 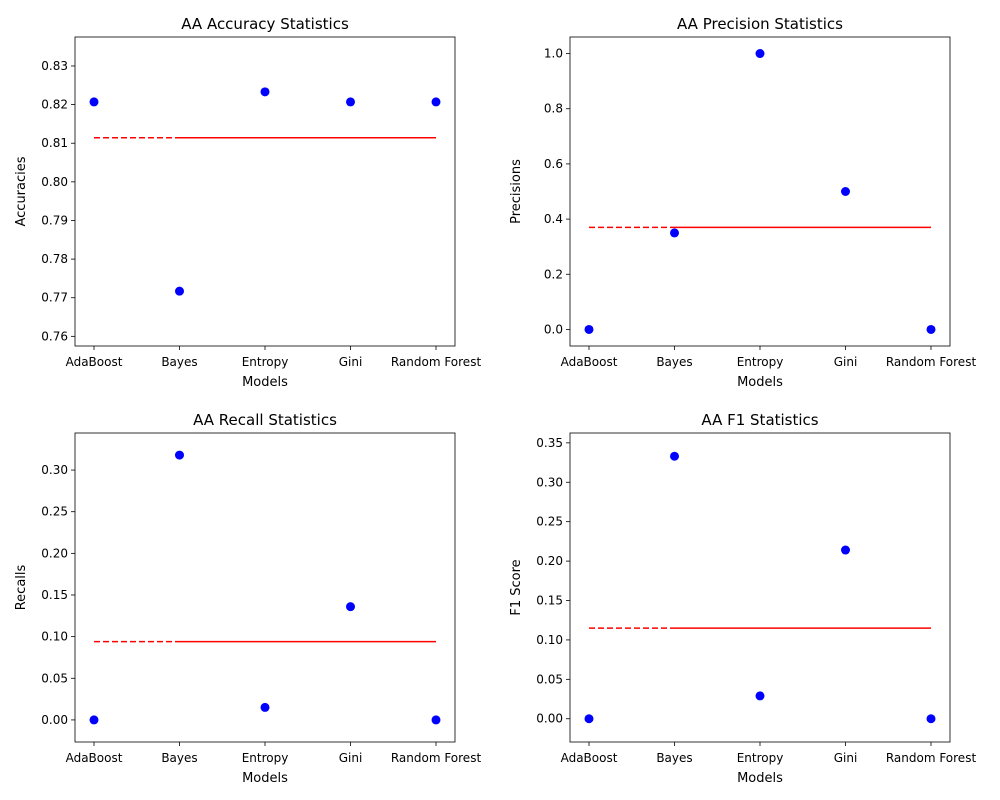 I want to click on y-tick-label: 0.81, so click(x=54, y=143).